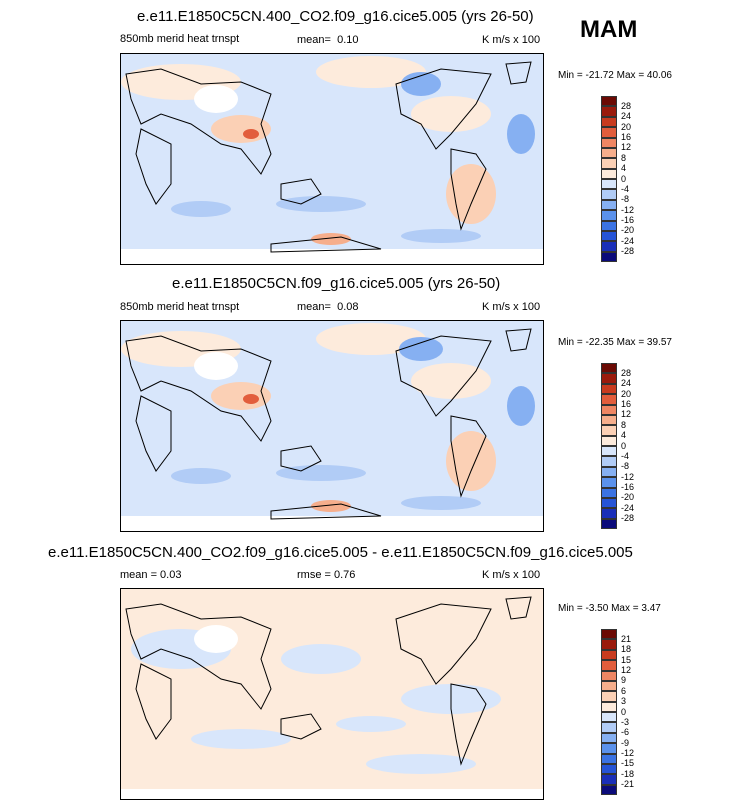  I want to click on panel3-rmse: rmse = 0.76, so click(326, 575).